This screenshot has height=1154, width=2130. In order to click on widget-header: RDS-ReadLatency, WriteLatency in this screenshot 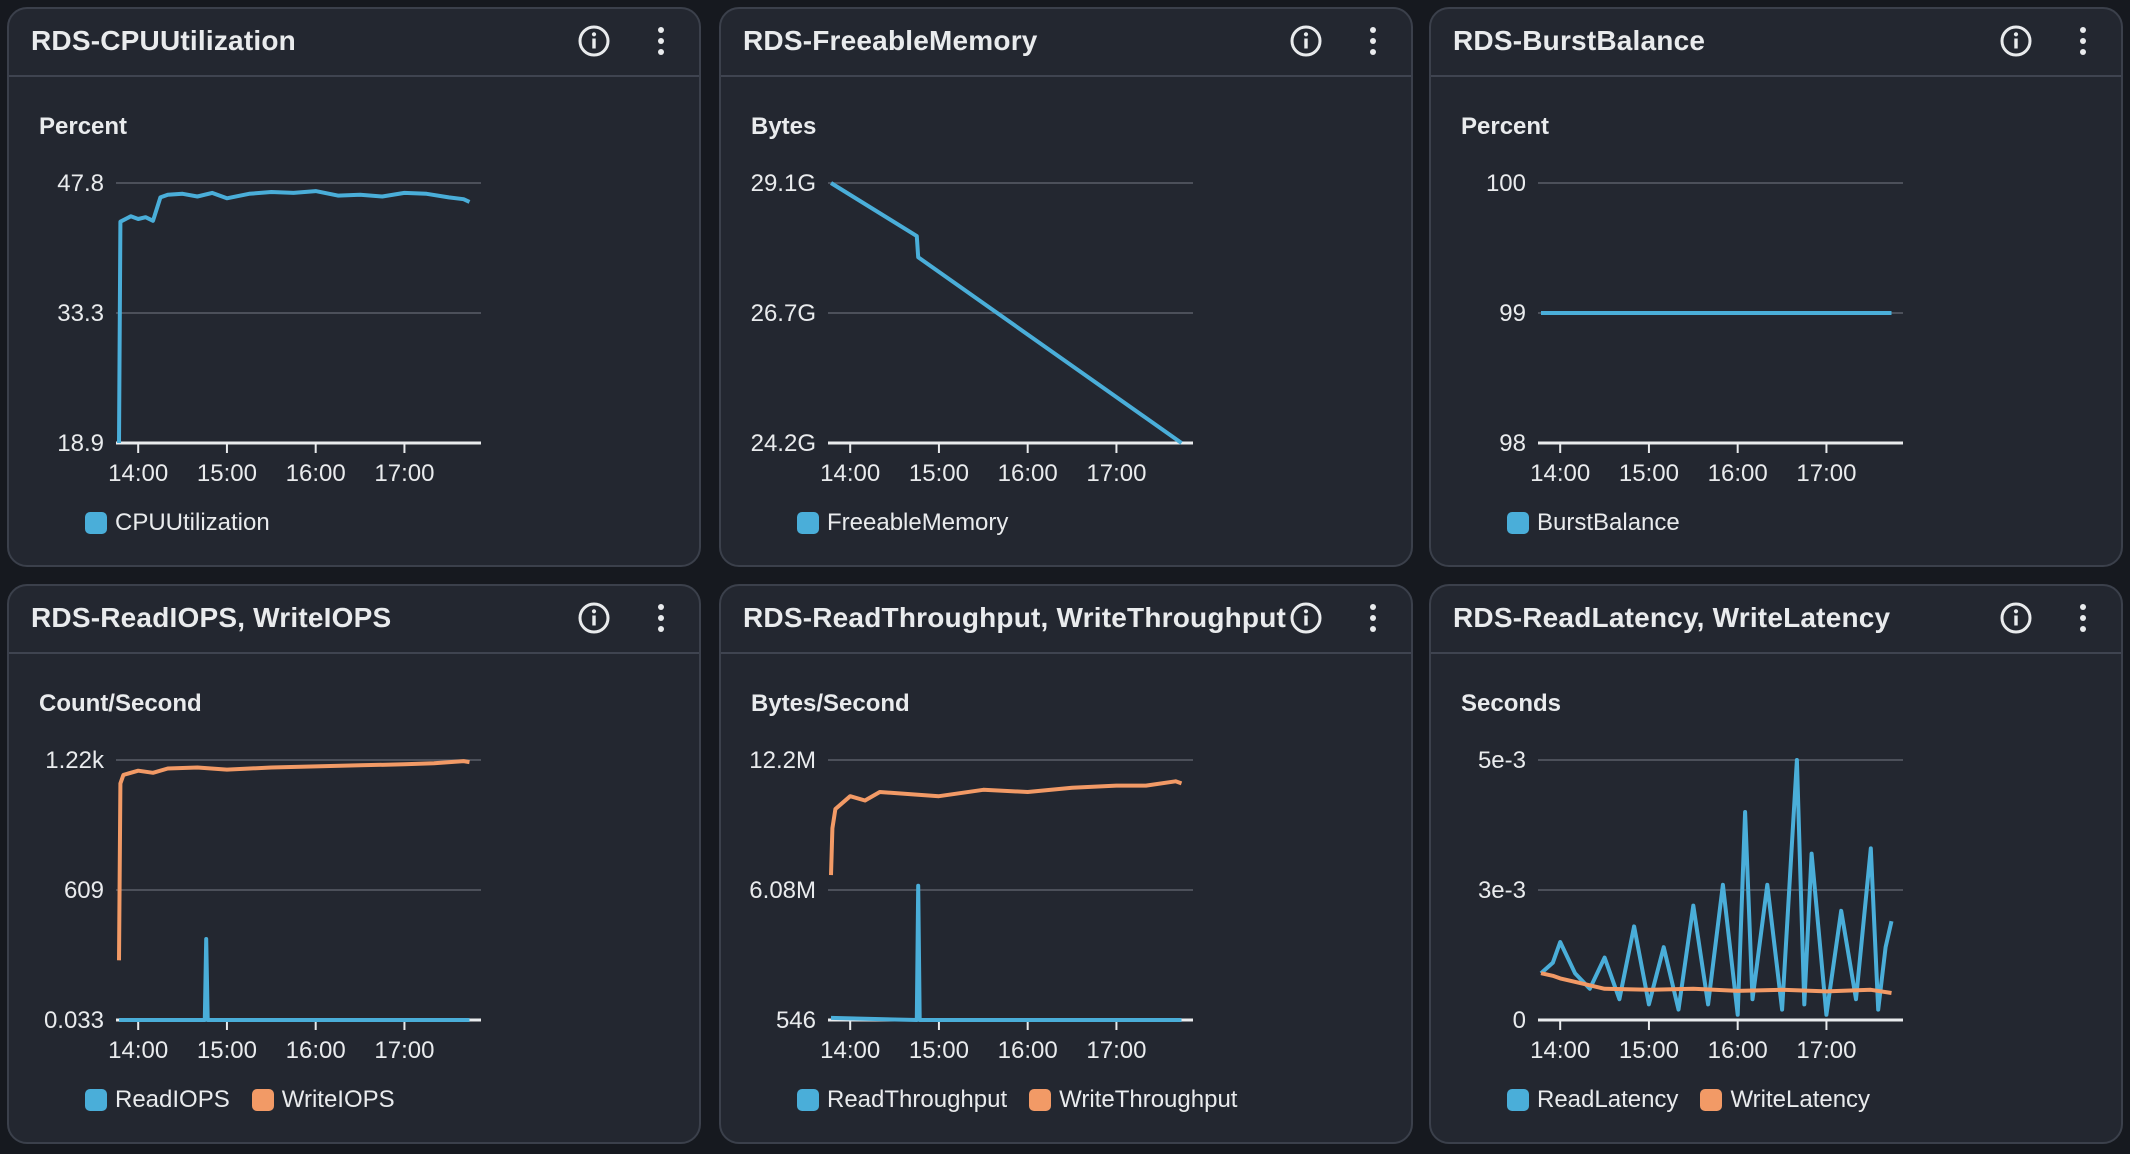, I will do `click(1776, 620)`.